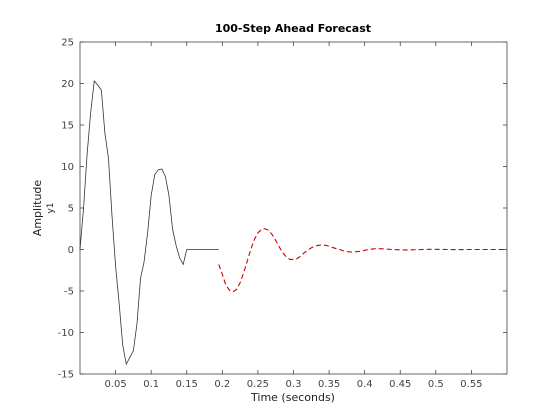 Image resolution: width=560 pixels, height=420 pixels. Describe the element at coordinates (66, 375) in the screenshot. I see `y-tick-label: -15` at that location.